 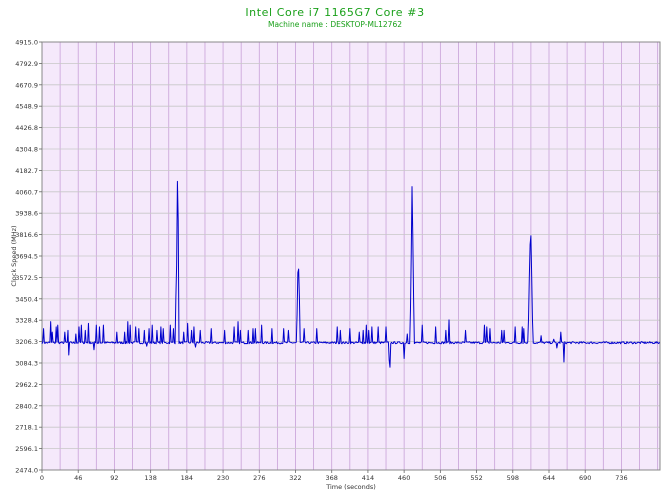 What do you see at coordinates (259, 478) in the screenshot?
I see `x-tick-label: 276` at bounding box center [259, 478].